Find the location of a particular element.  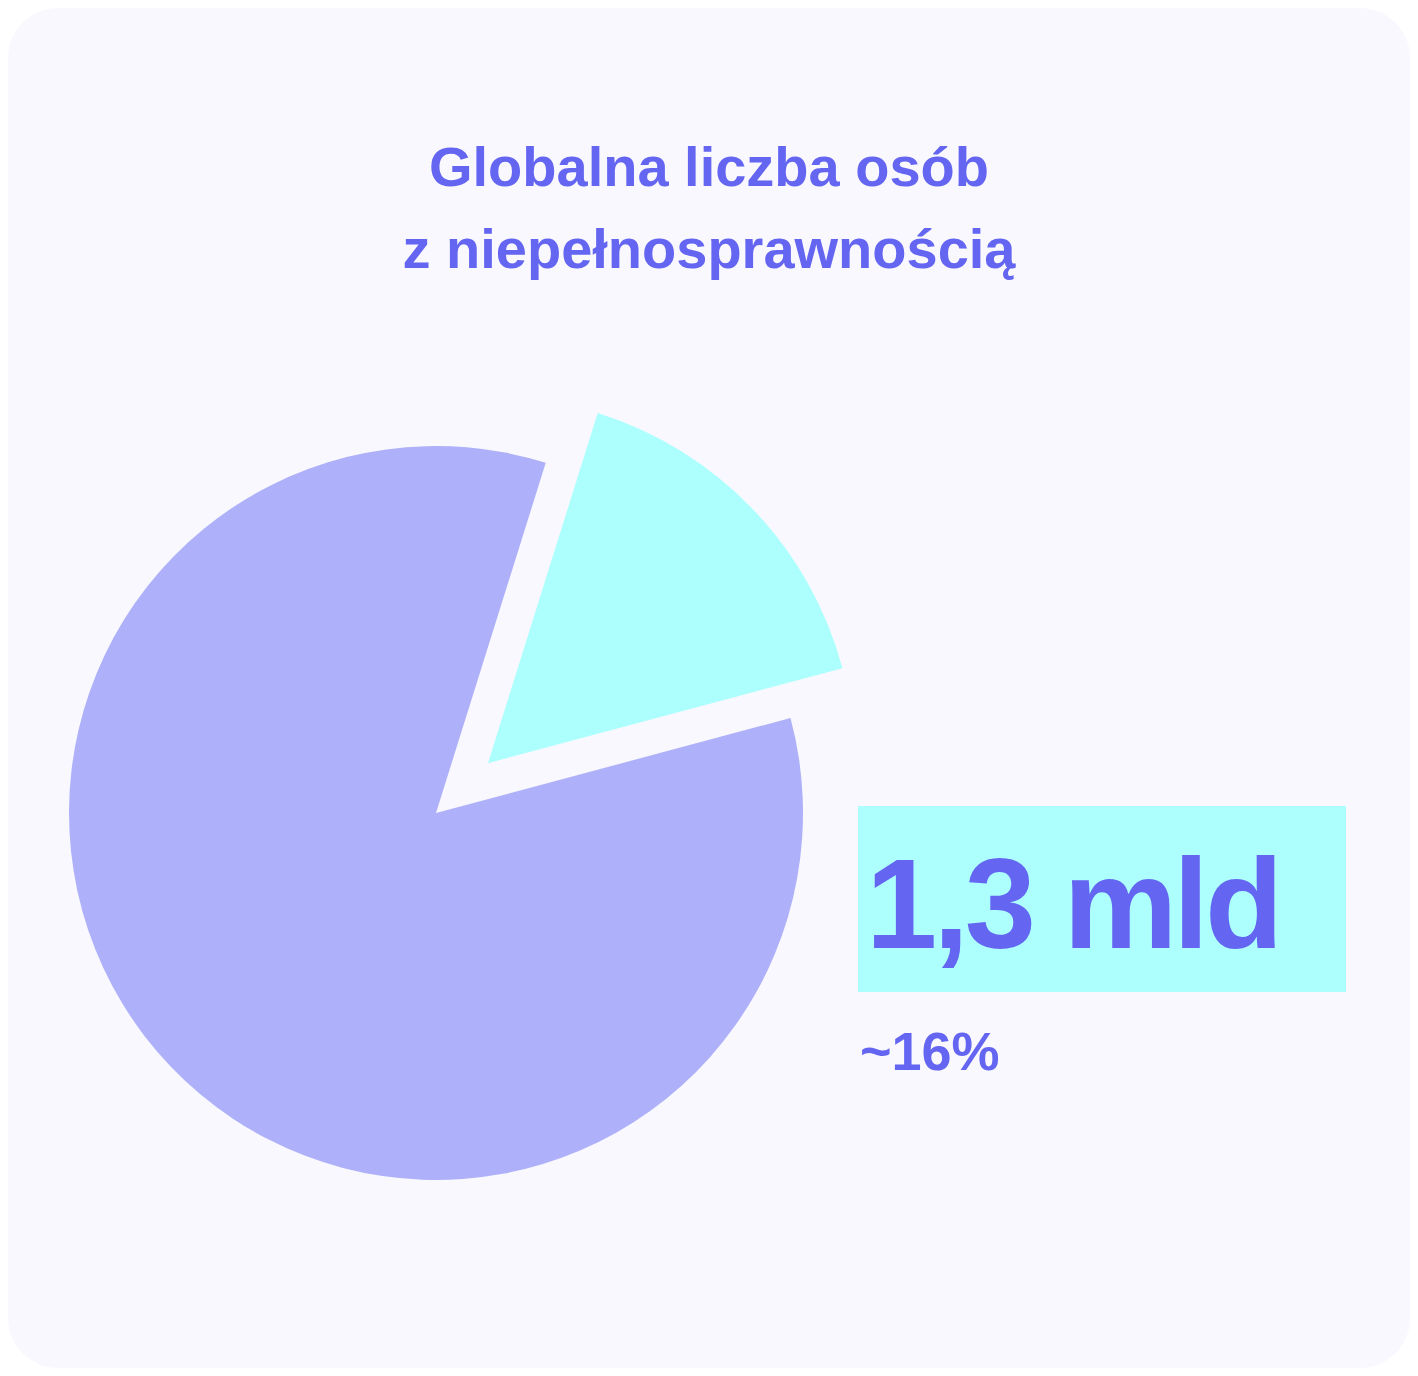

text: ~16% is located at coordinates (930, 1051).